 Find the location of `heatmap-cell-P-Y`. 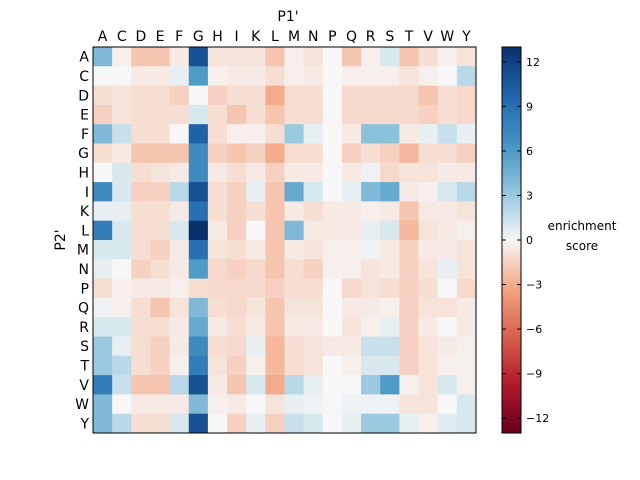

heatmap-cell-P-Y is located at coordinates (466, 288).